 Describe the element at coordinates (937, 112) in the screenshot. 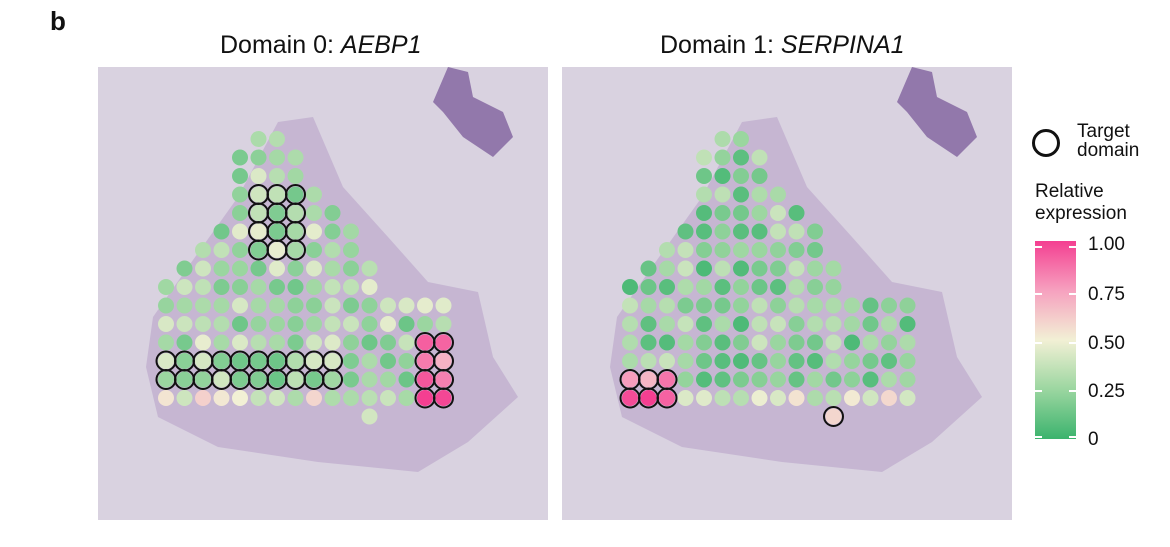

I see `tissue-fragment` at that location.